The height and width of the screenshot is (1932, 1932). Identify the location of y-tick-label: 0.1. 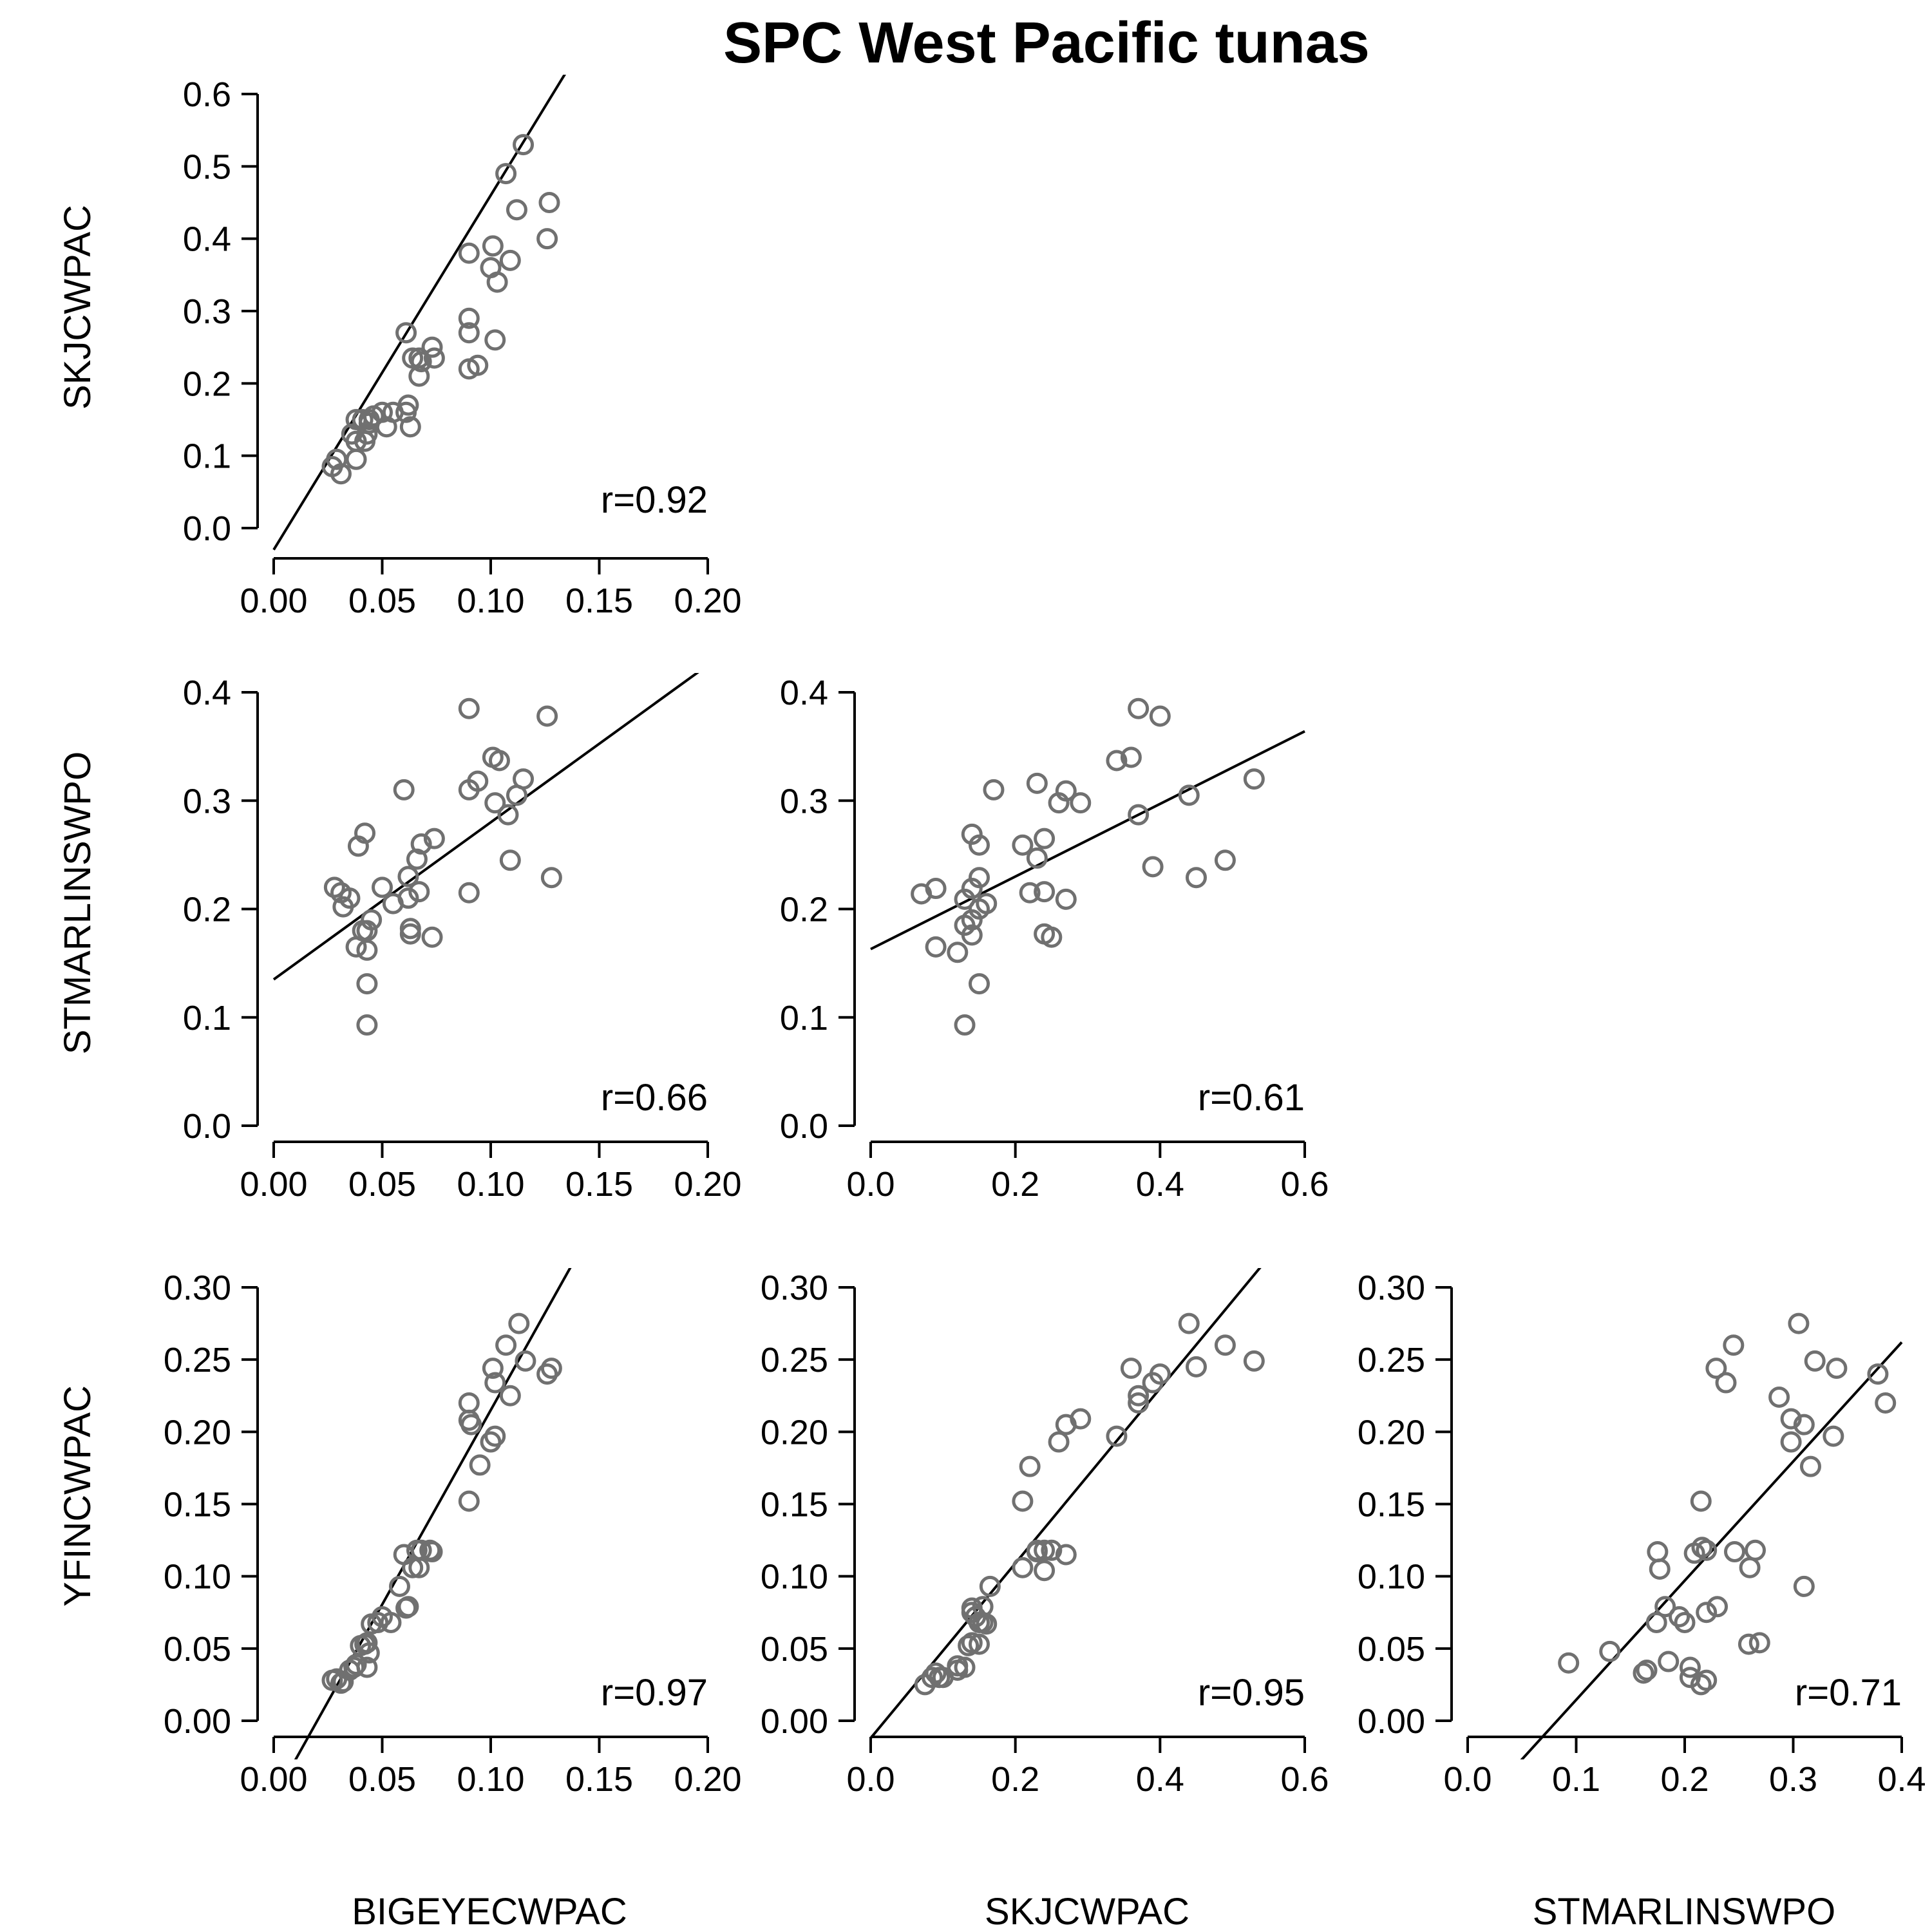
(207, 457).